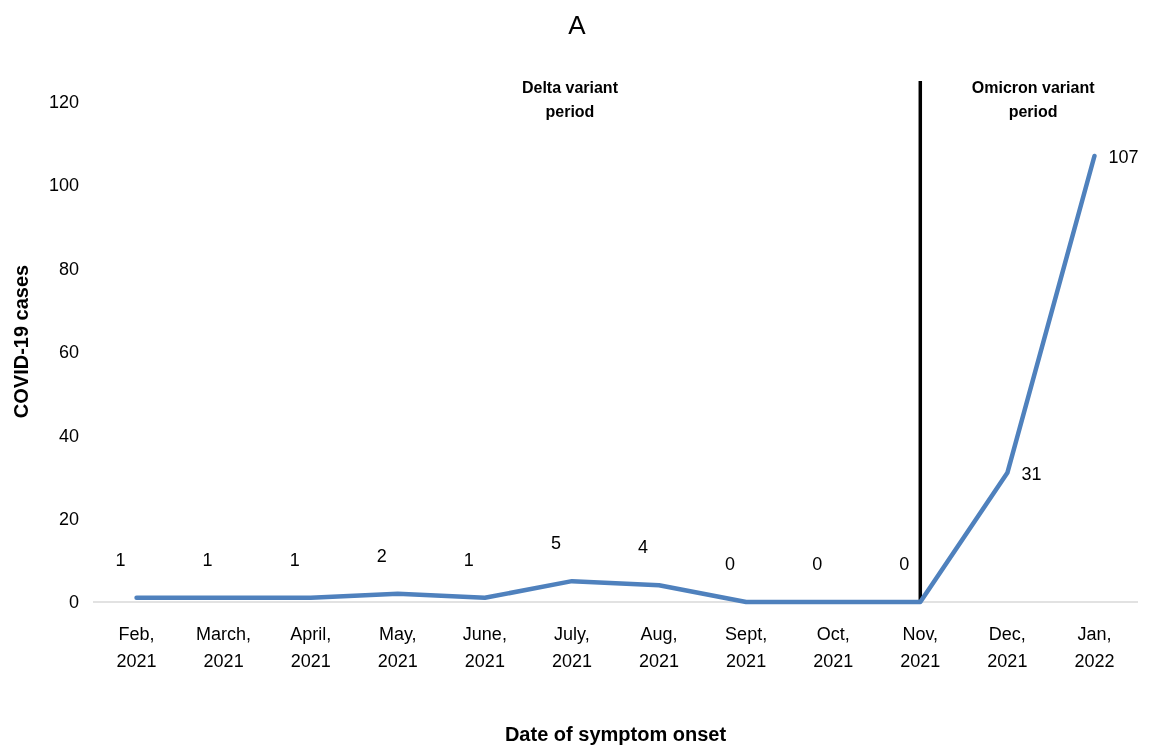  I want to click on x-tick-label: Oct, 2021, so click(833, 647).